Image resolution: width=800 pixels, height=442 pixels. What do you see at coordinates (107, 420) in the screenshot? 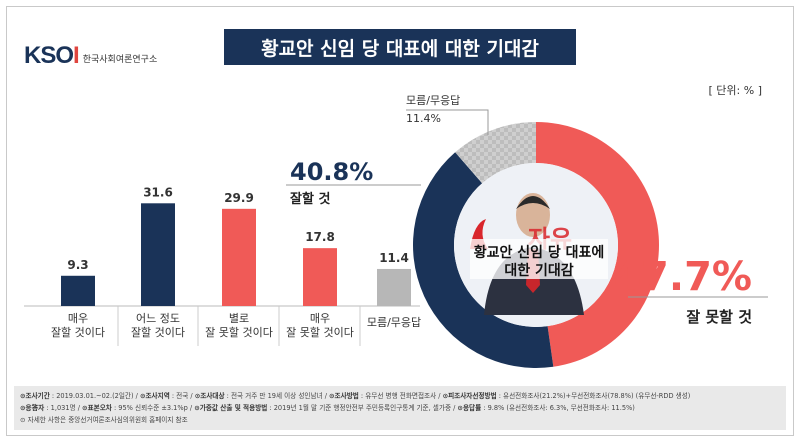
I see `footer-note: 자세한 사항은 중앙선거여론조사심의위원회 홈페이지 참조` at bounding box center [107, 420].